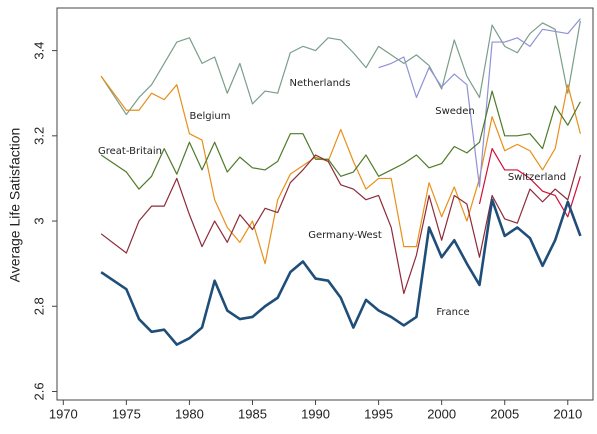 The width and height of the screenshot is (597, 434). Describe the element at coordinates (38, 391) in the screenshot. I see `y-tick-label: 2.6` at that location.